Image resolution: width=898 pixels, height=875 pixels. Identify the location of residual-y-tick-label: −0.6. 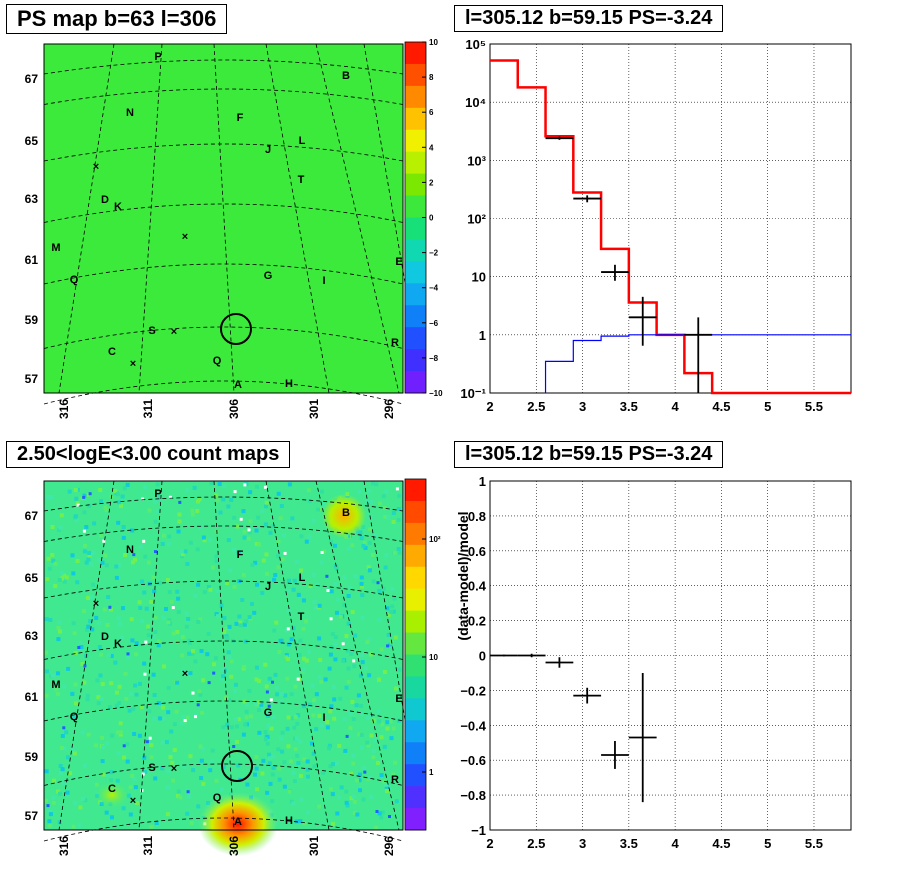
(473, 760).